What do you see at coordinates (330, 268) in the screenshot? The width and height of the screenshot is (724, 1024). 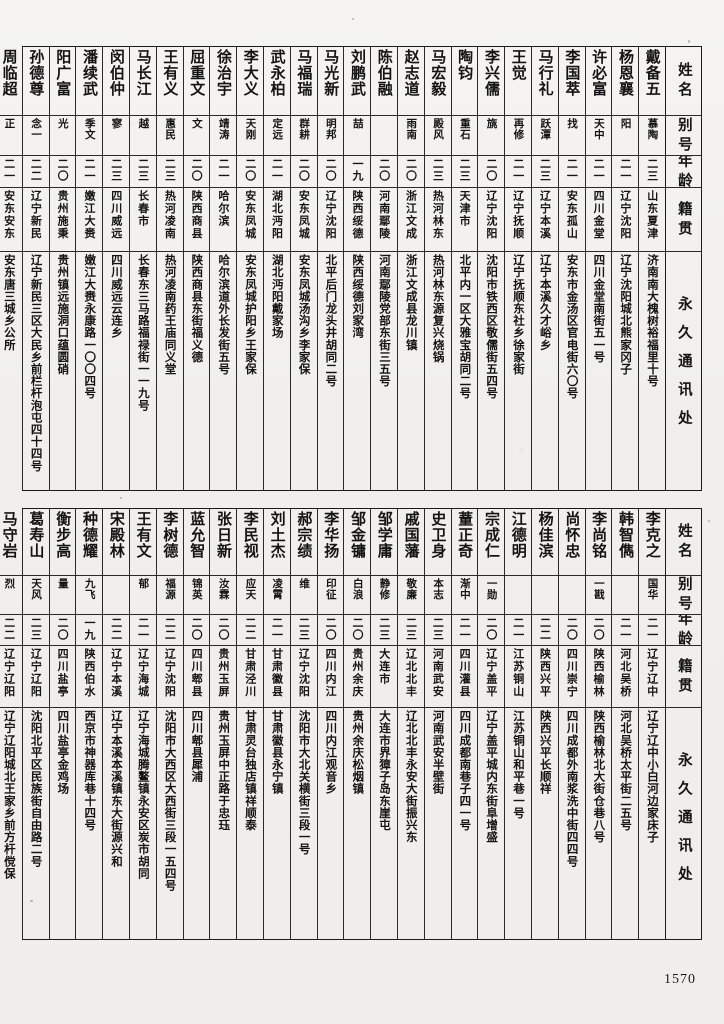 I see `person-column: 马光新 明邦 二〇 辽宁沈阳 北平后门龙头井胡同二号` at bounding box center [330, 268].